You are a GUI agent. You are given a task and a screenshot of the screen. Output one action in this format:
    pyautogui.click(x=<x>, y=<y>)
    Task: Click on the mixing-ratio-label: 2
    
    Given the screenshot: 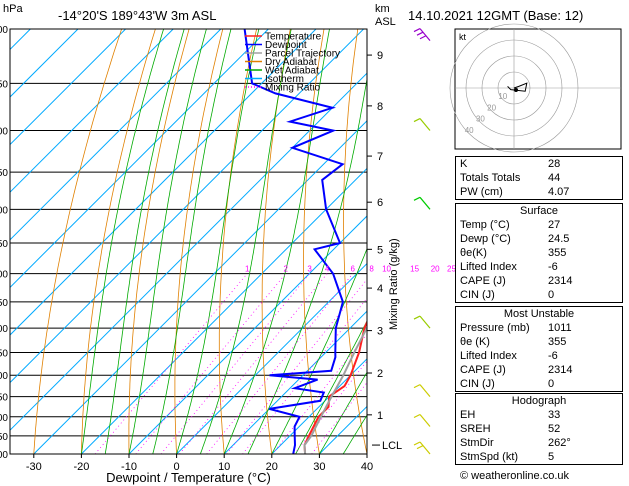 What is the action you would take?
    pyautogui.click(x=286, y=269)
    